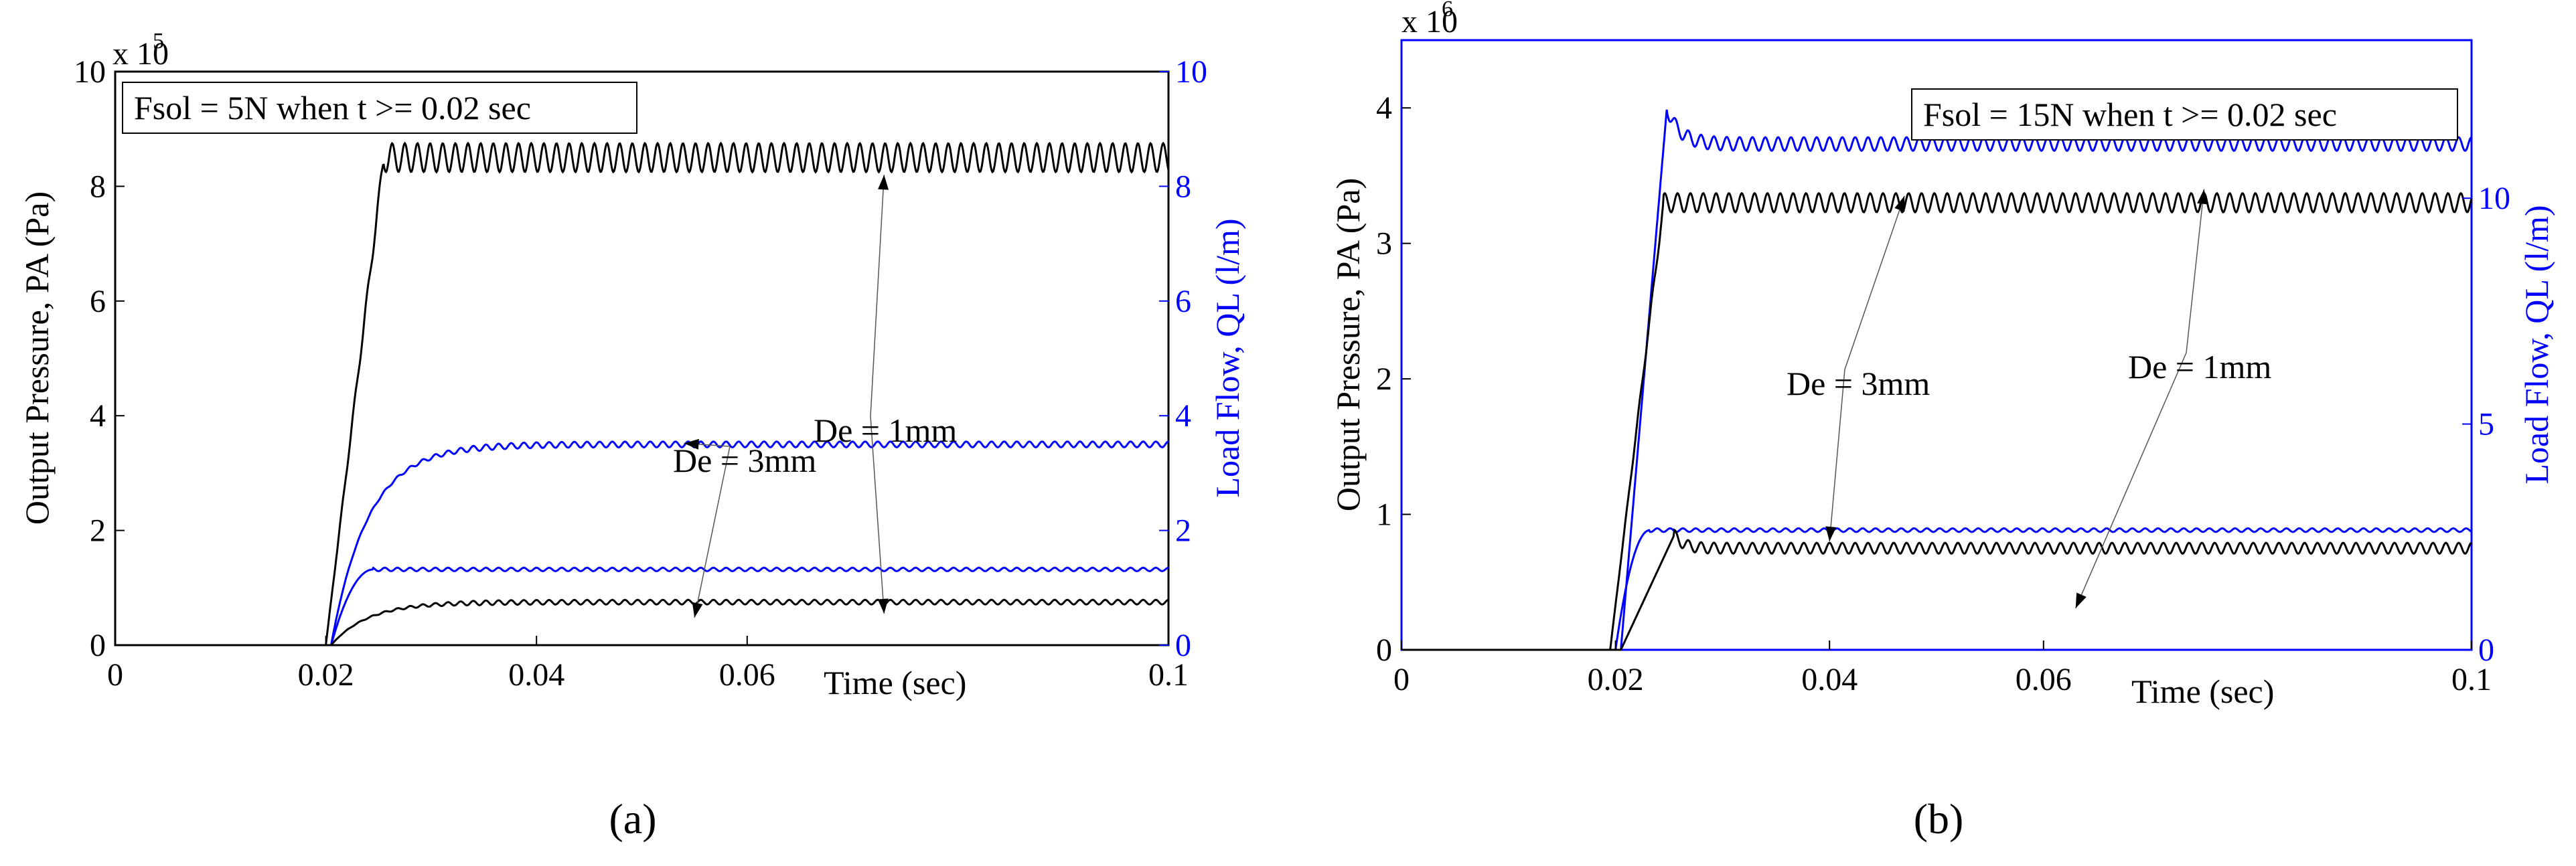 Image resolution: width=2576 pixels, height=866 pixels. What do you see at coordinates (1183, 186) in the screenshot?
I see `y2-tick-label: 8` at bounding box center [1183, 186].